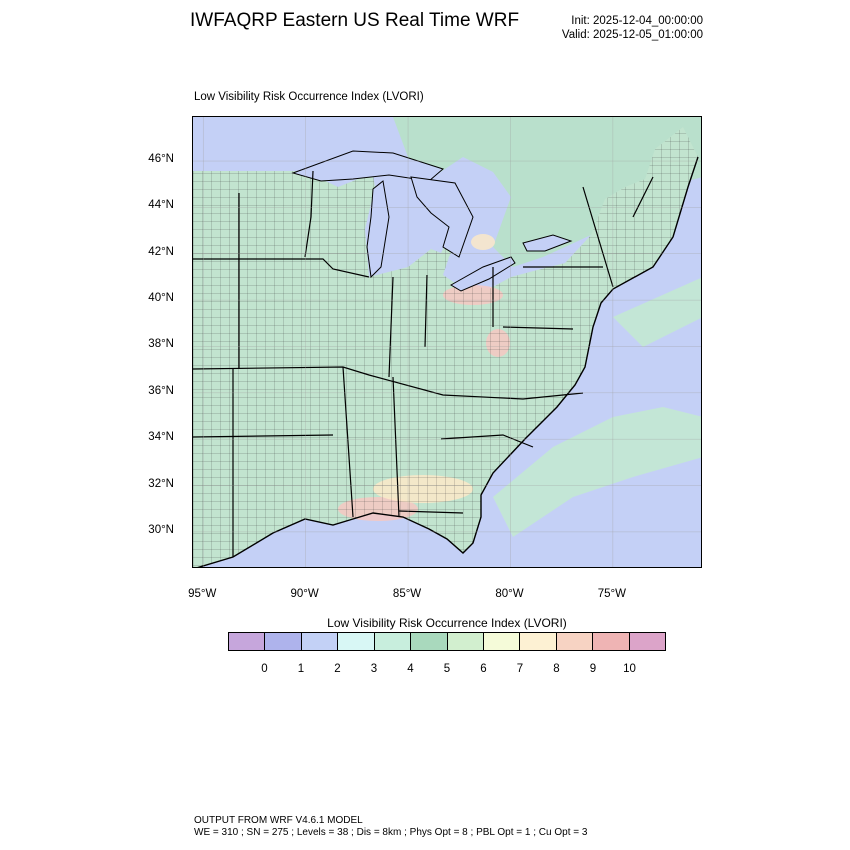  What do you see at coordinates (378, 229) in the screenshot?
I see `lake-michigan` at bounding box center [378, 229].